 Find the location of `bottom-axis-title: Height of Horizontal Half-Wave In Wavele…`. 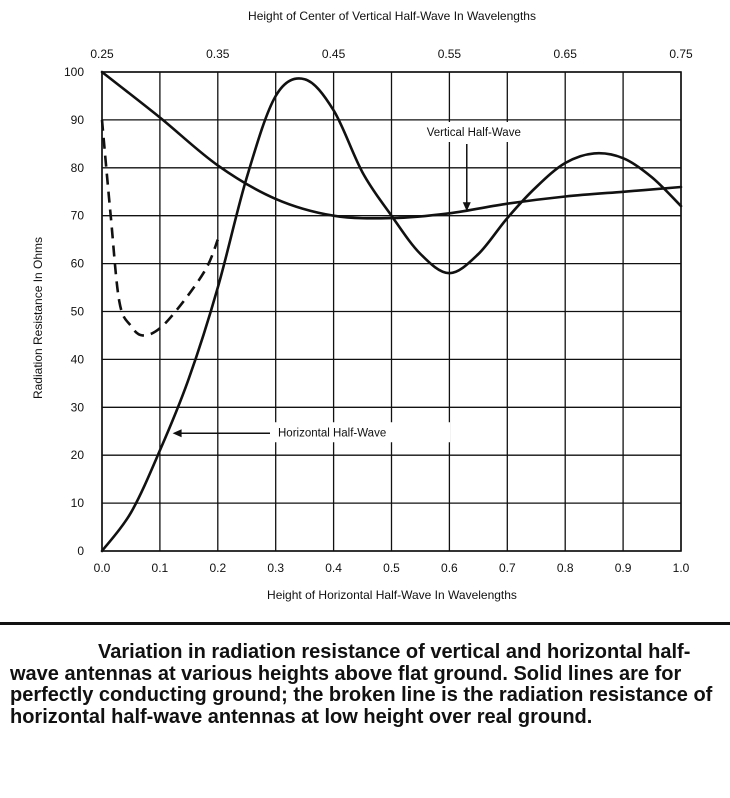

bottom-axis-title: Height of Horizontal Half-Wave In Wavele… is located at coordinates (392, 595).